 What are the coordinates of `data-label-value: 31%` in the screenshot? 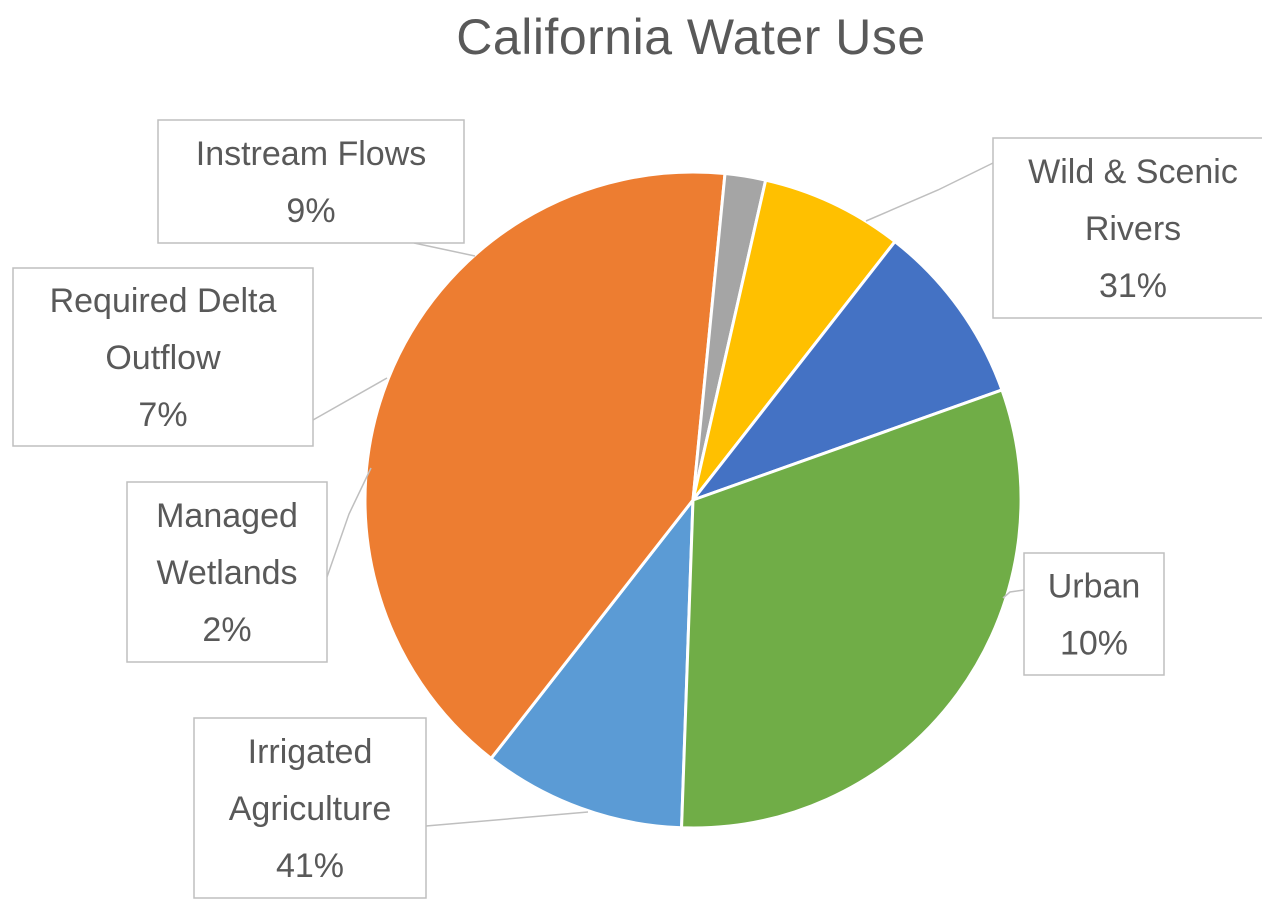 It's located at (1133, 286).